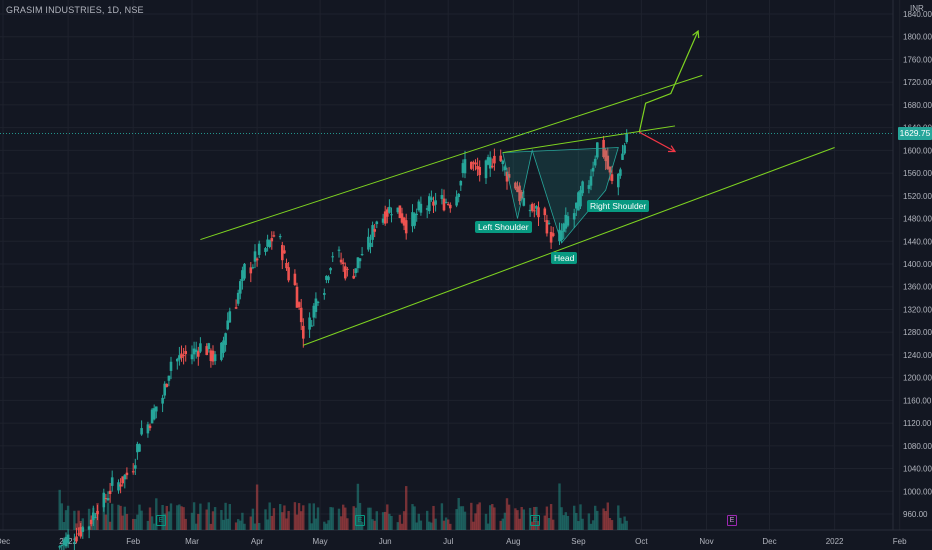 The width and height of the screenshot is (932, 550). What do you see at coordinates (75, 10) in the screenshot?
I see `symbol-title: GRASIM INDUSTRIES, 1D, NSE` at bounding box center [75, 10].